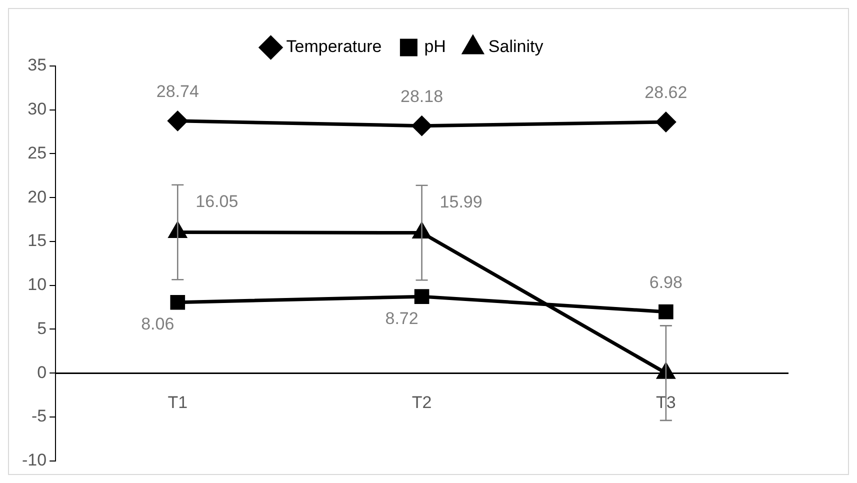  What do you see at coordinates (157, 324) in the screenshot?
I see `data-label: 8.06` at bounding box center [157, 324].